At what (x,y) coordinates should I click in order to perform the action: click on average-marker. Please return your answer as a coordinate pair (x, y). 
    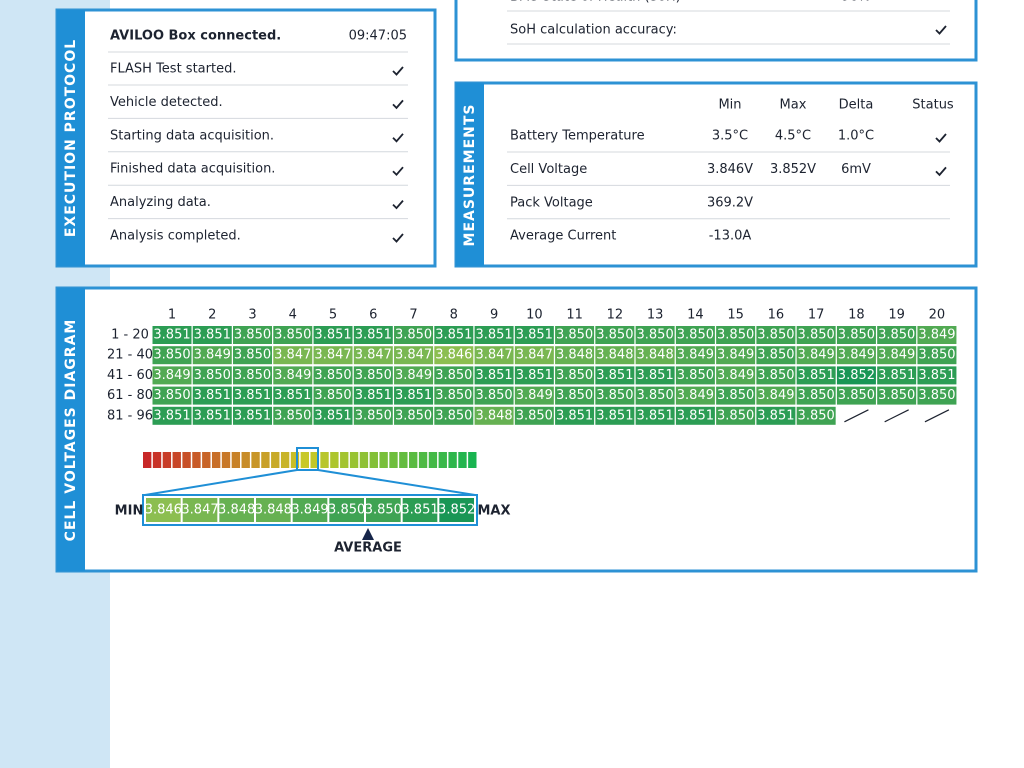
    Looking at the image, I should click on (368, 534).